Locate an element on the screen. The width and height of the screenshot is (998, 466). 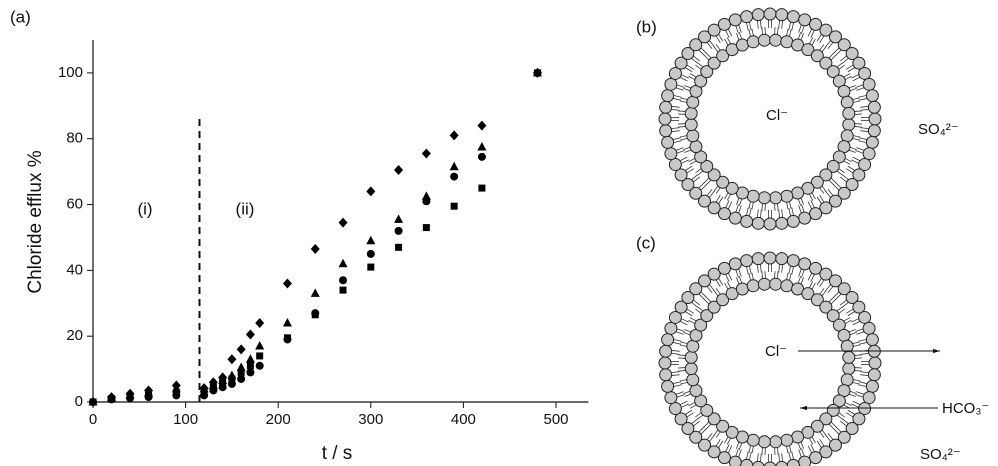
x-tick-label: 400 is located at coordinates (463, 419).